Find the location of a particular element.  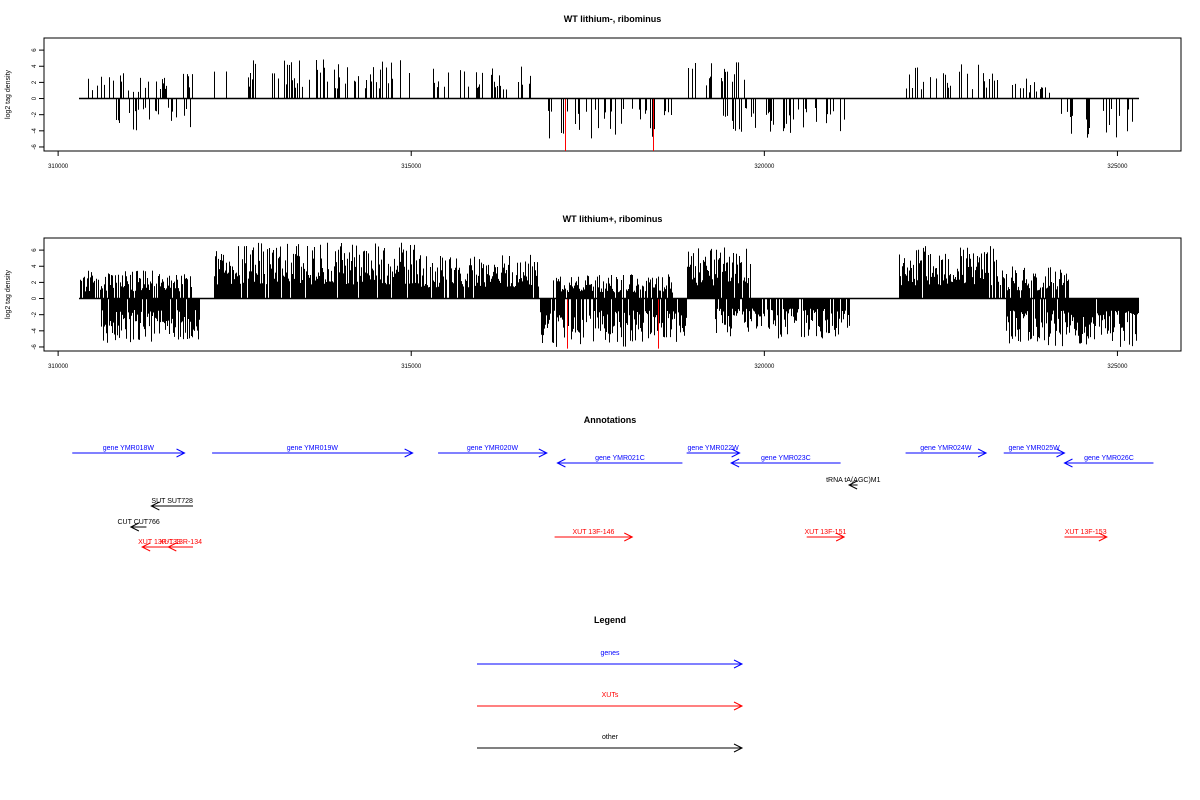

feature-label: gene YMR022W is located at coordinates (714, 448).